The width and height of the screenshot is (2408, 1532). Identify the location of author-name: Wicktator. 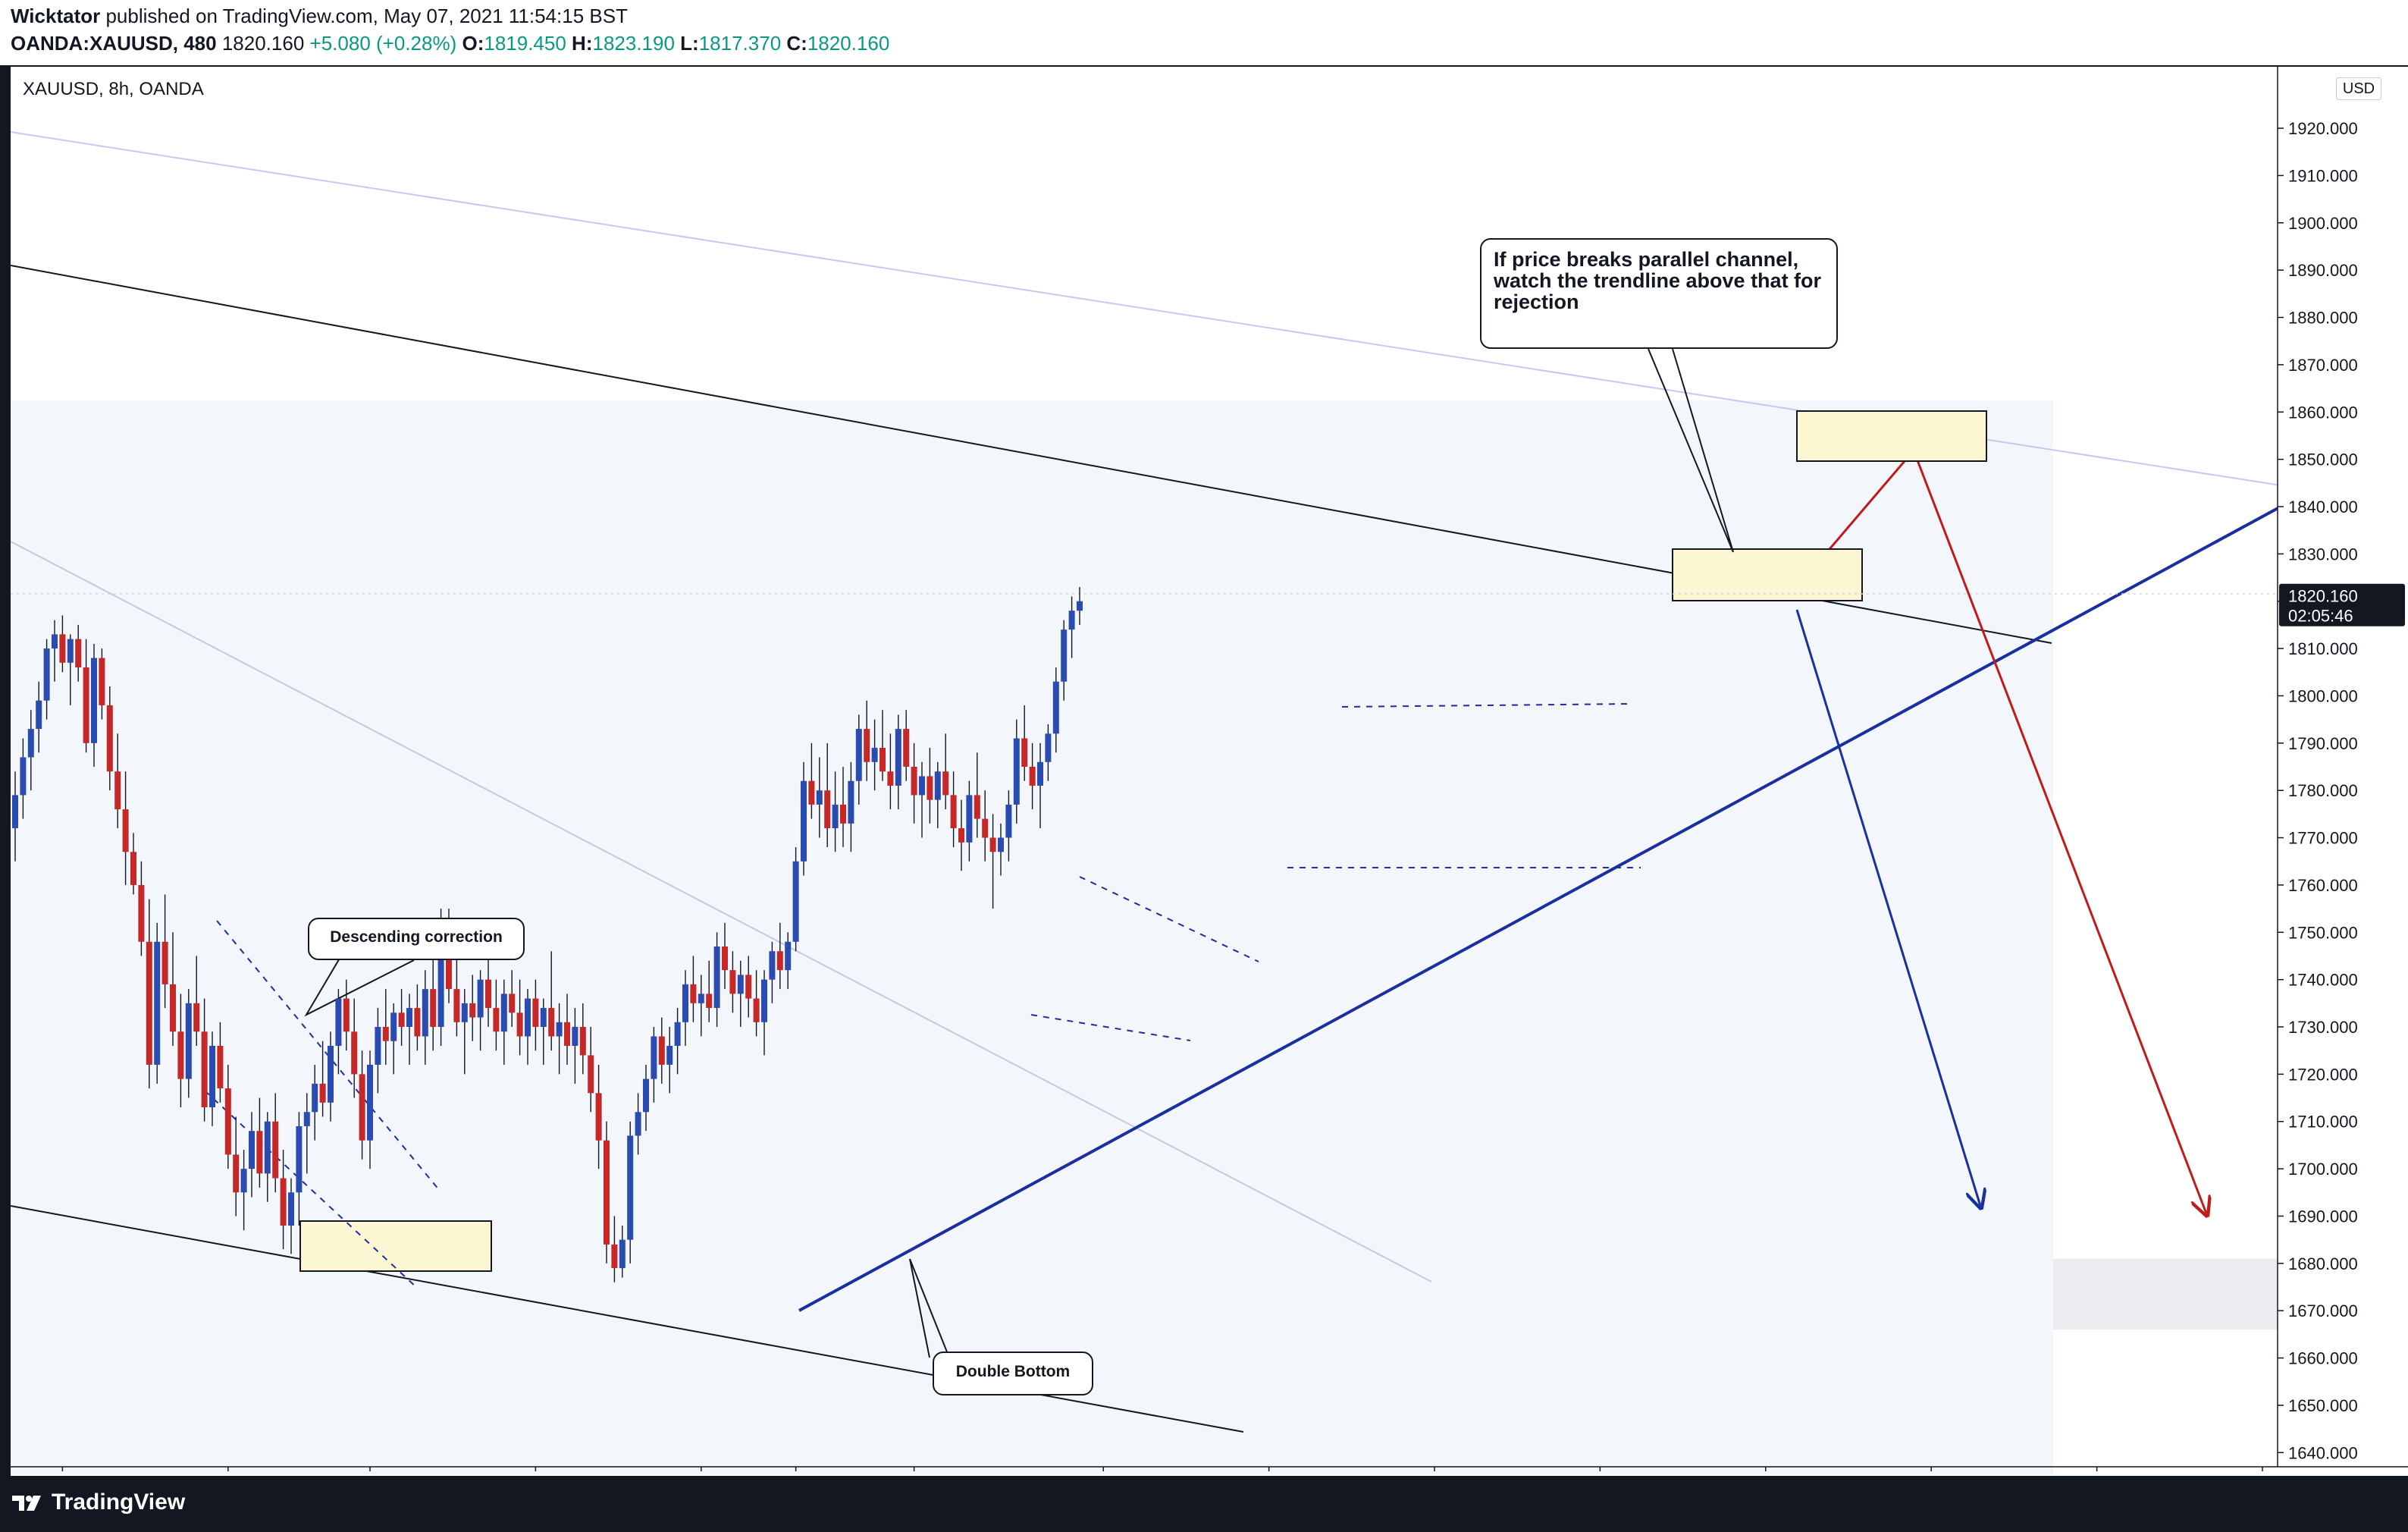
(56, 16).